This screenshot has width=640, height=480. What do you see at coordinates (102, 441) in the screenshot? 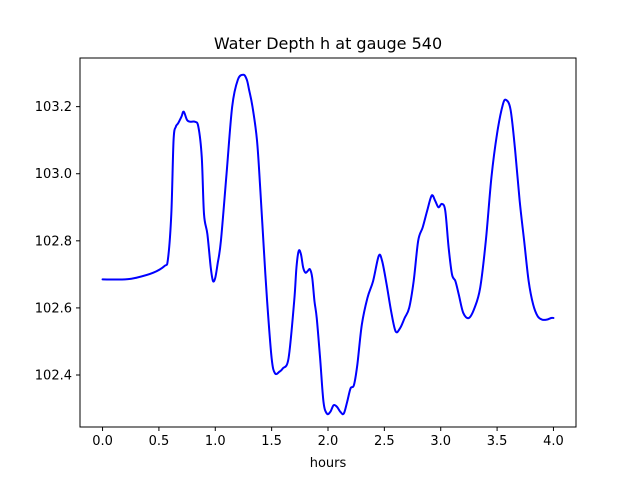
I see `x-tick-label: 0.0` at bounding box center [102, 441].